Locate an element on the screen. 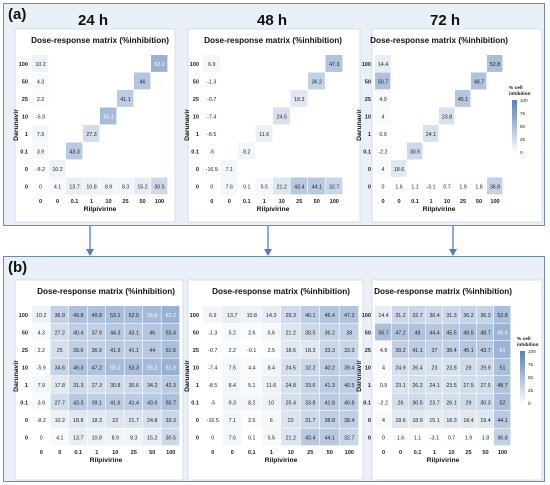 The image size is (550, 485). chart-5-cell-label: 8.4 is located at coordinates (271, 369).